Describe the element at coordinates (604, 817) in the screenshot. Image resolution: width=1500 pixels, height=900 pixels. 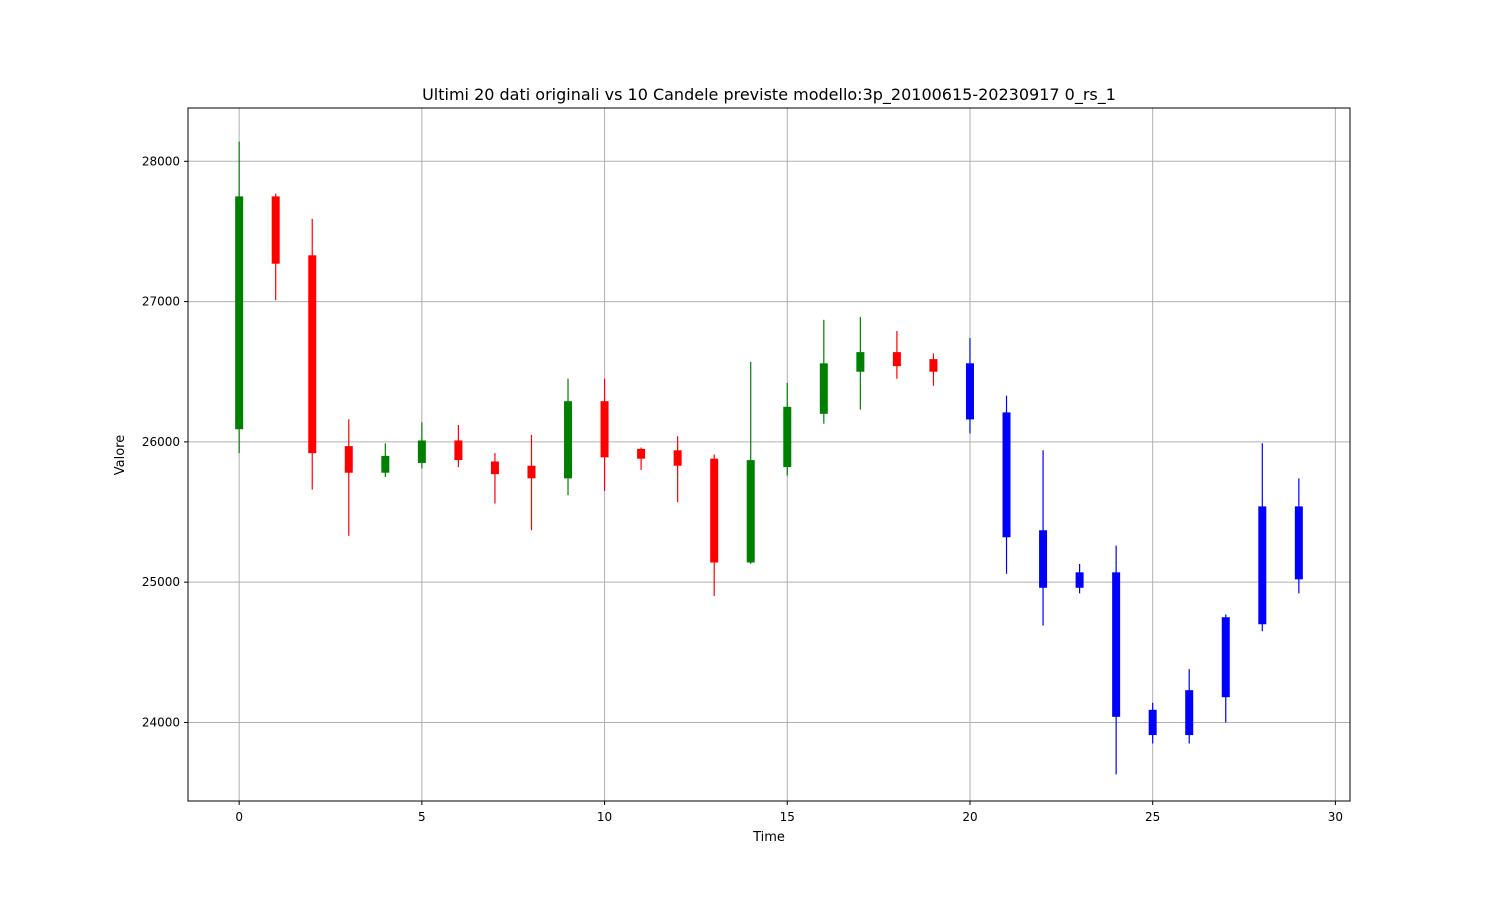
I see `x-tick-label: 10` at that location.